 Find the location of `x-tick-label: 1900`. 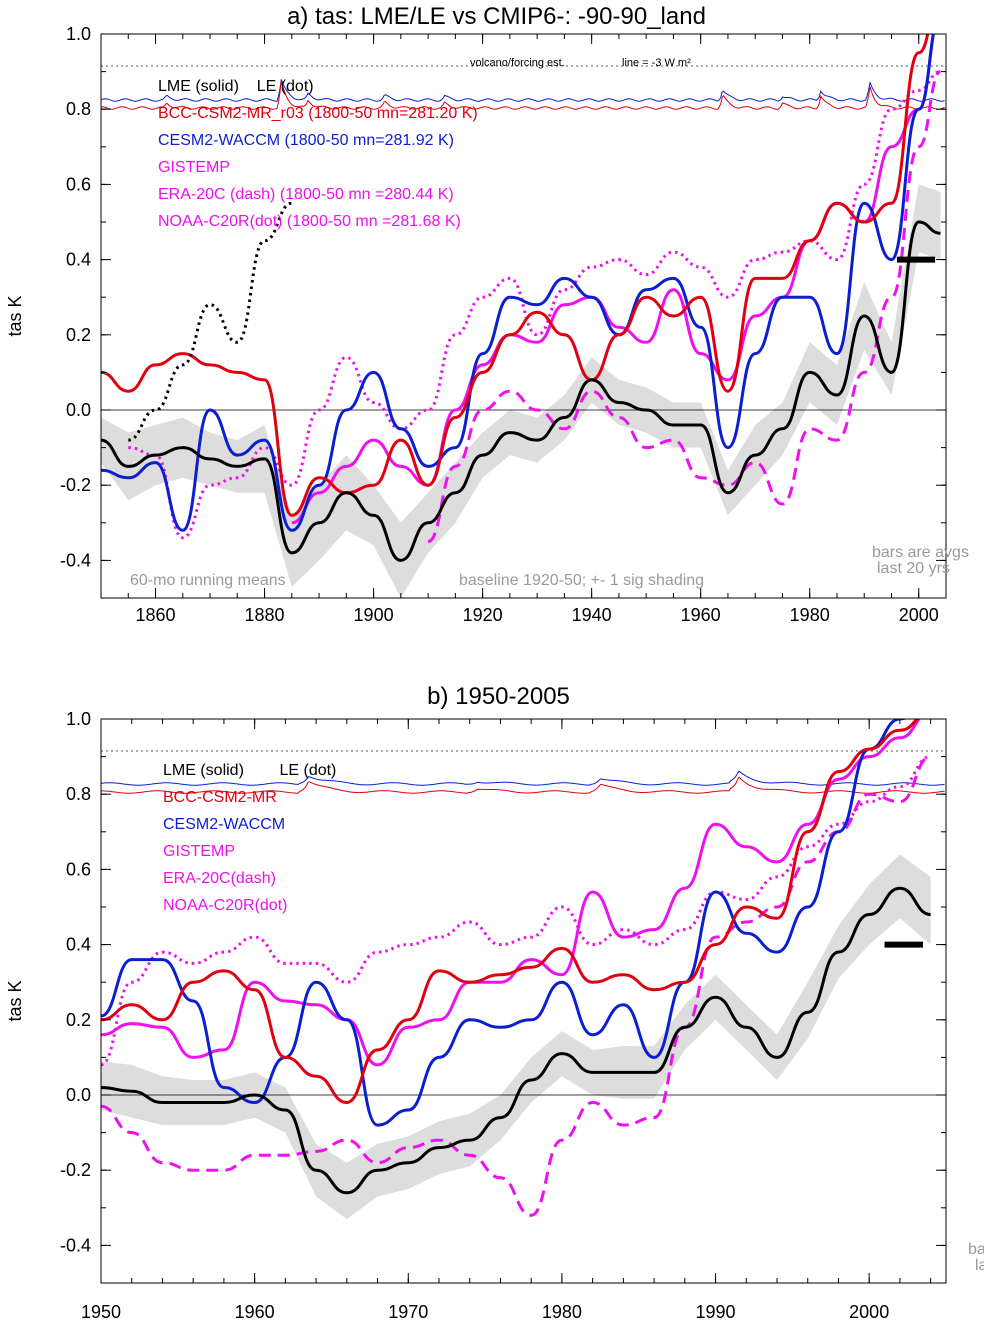

x-tick-label: 1900 is located at coordinates (374, 615).